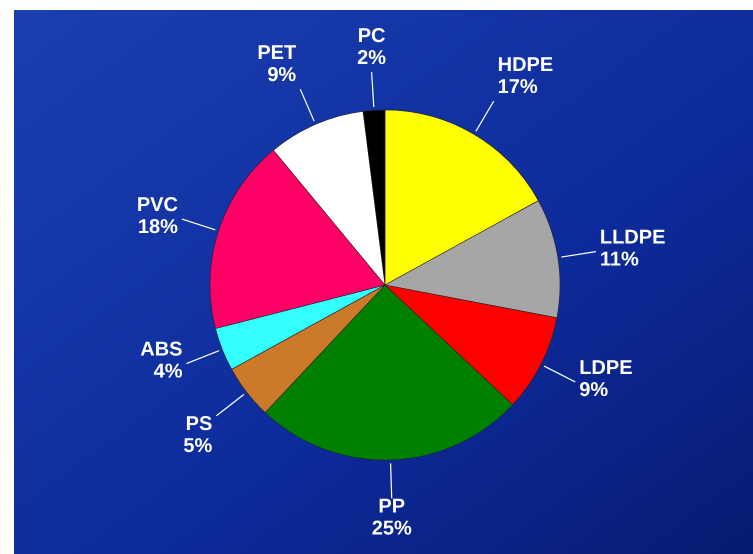 This screenshot has height=554, width=753. What do you see at coordinates (158, 227) in the screenshot?
I see `data-label: 18%` at bounding box center [158, 227].